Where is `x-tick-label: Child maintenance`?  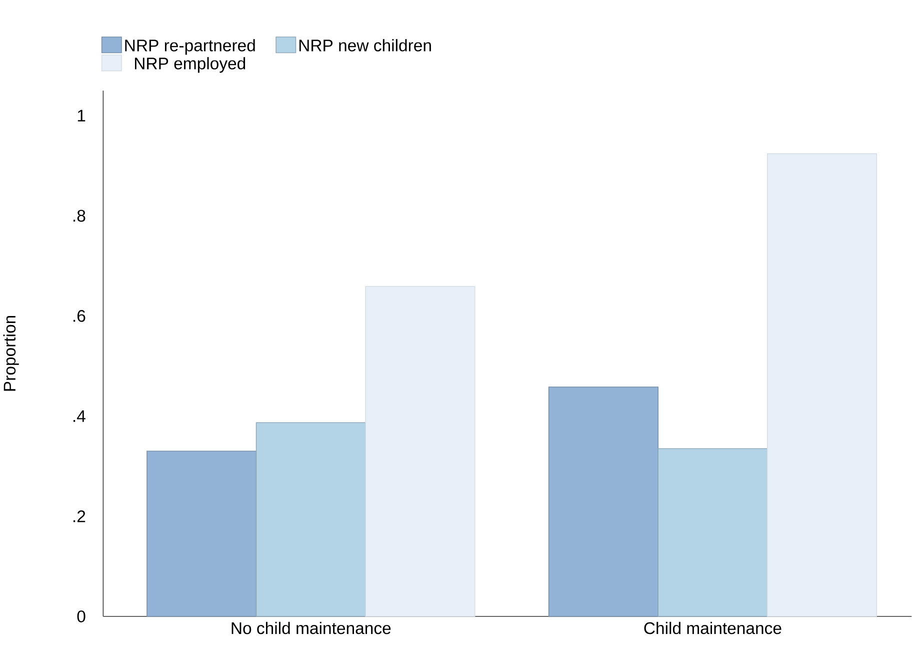 x-tick-label: Child maintenance is located at coordinates (713, 628).